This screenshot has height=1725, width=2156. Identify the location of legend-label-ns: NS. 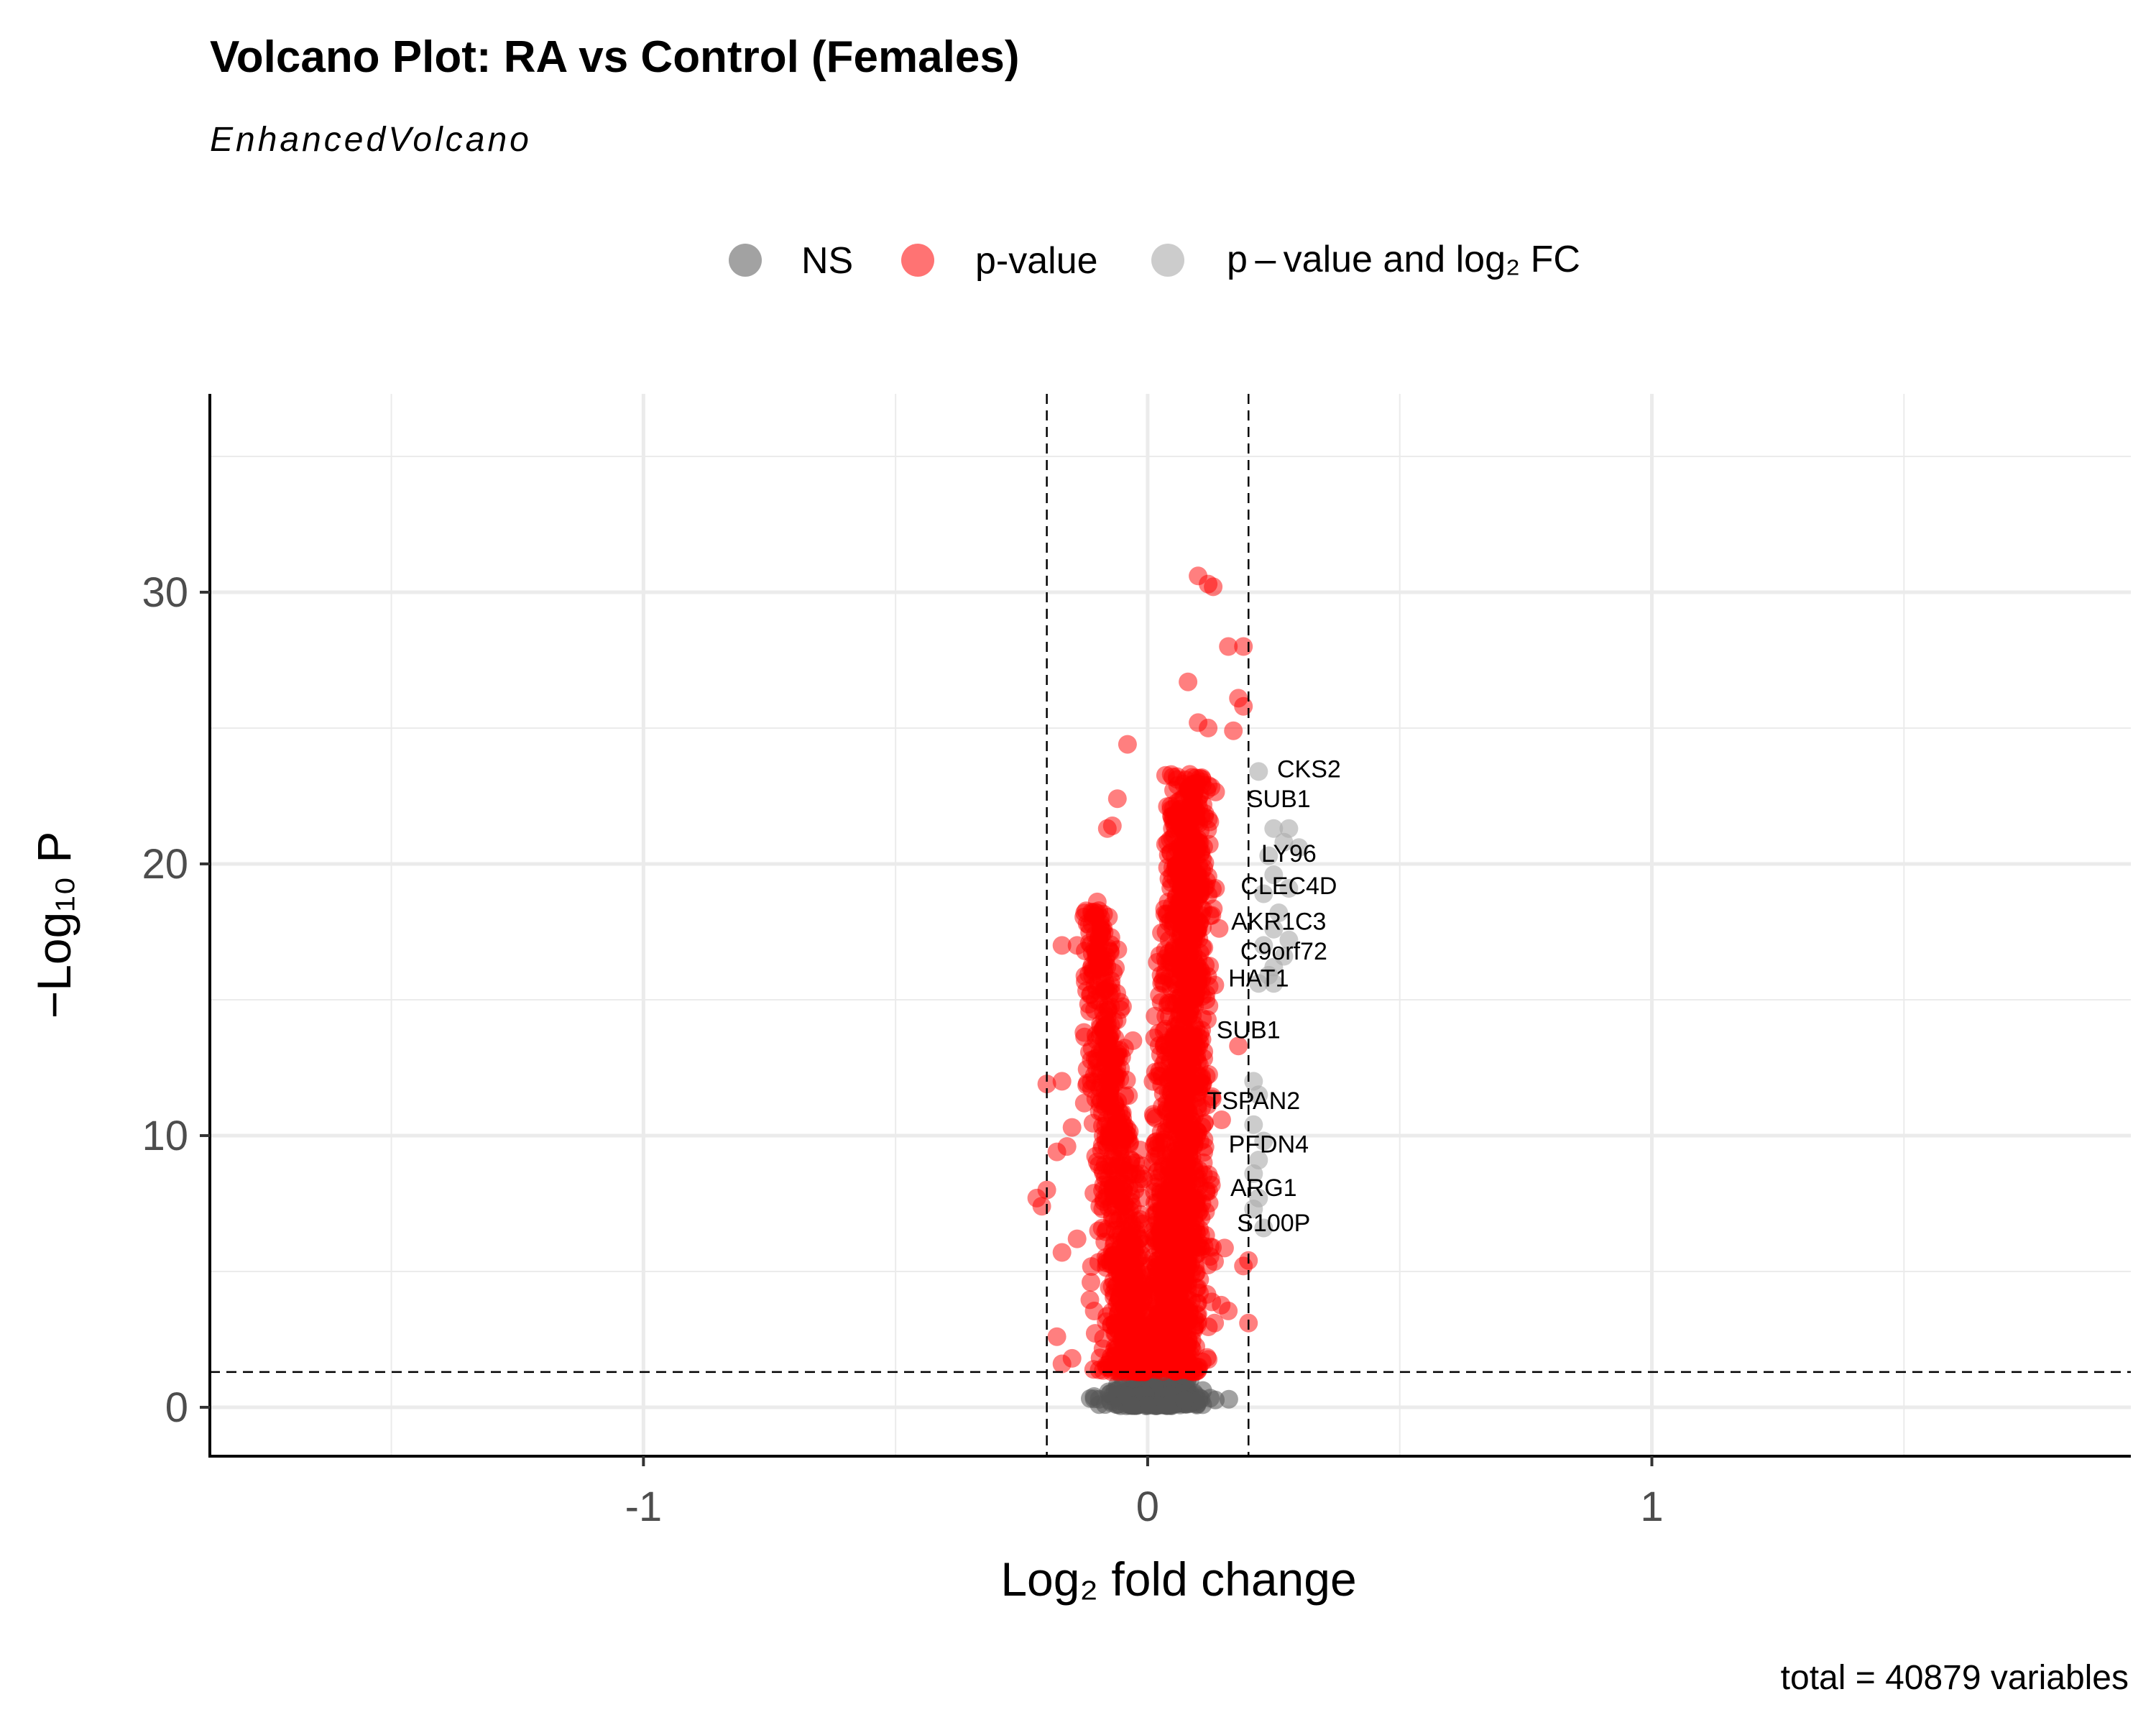
(827, 261).